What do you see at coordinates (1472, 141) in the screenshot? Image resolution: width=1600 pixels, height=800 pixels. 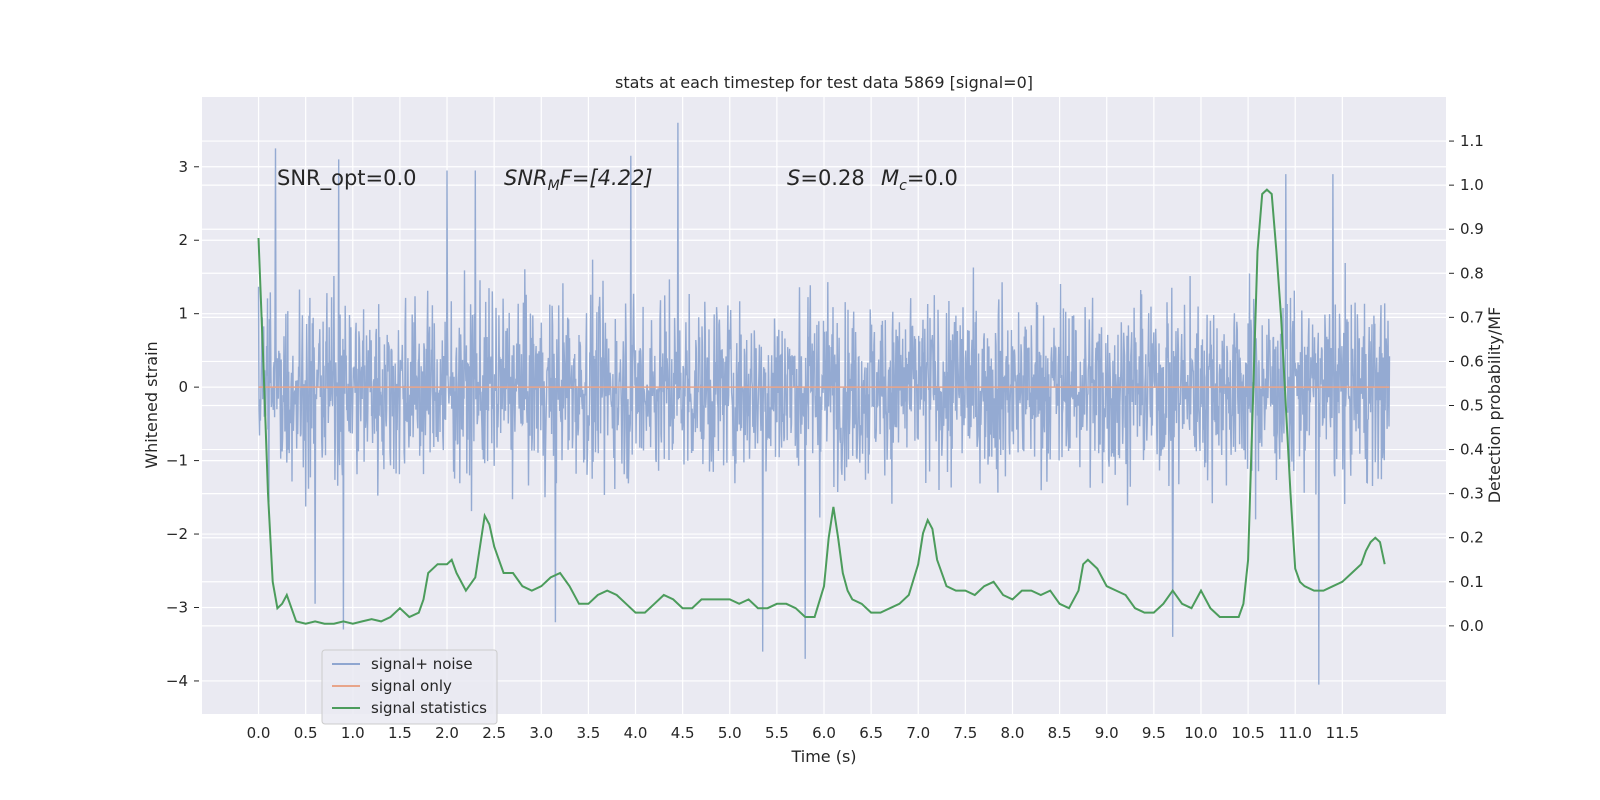 I see `y-right-tick-label: 1.1` at bounding box center [1472, 141].